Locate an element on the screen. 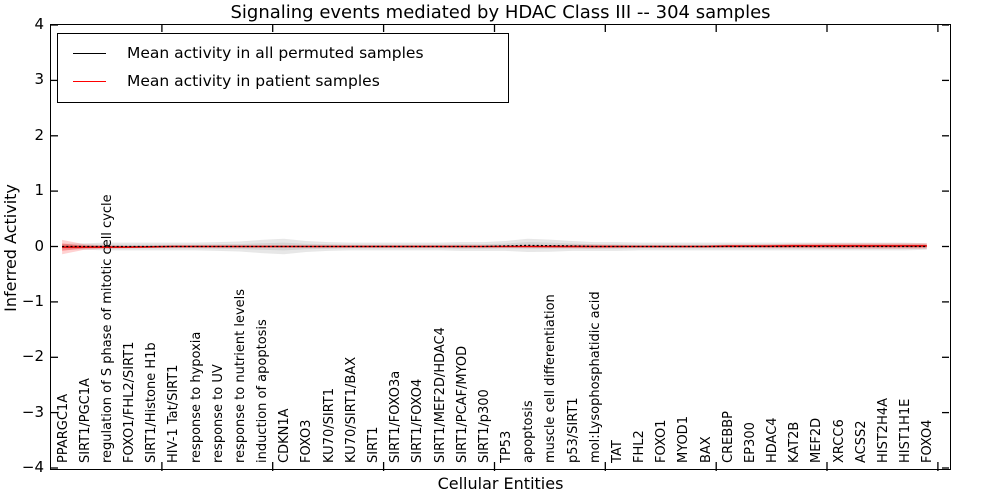 The image size is (1000, 500). x-tick-label: mol:Lysophosphatidic acid is located at coordinates (595, 377).